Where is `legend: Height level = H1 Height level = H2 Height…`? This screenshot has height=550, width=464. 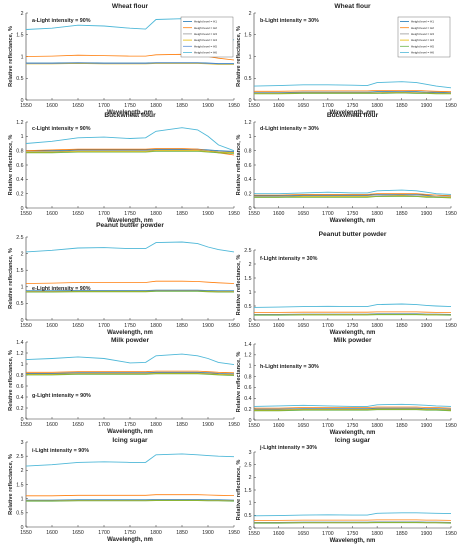 legend: Height level = H1 Height level = H2 Height… is located at coordinates (424, 37).